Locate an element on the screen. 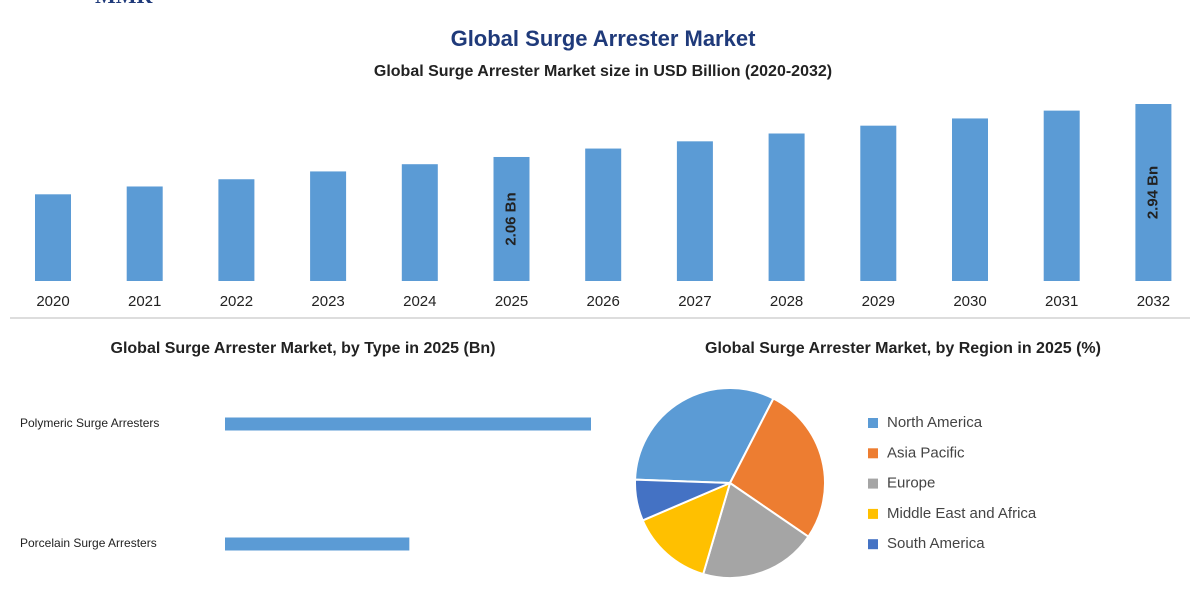  legend-label: Middle East and Africa is located at coordinates (962, 513).